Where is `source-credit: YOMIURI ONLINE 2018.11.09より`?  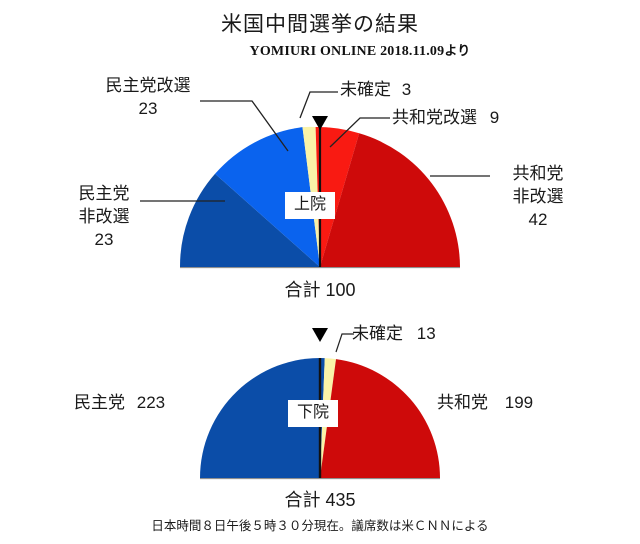 source-credit: YOMIURI ONLINE 2018.11.09より is located at coordinates (320, 50).